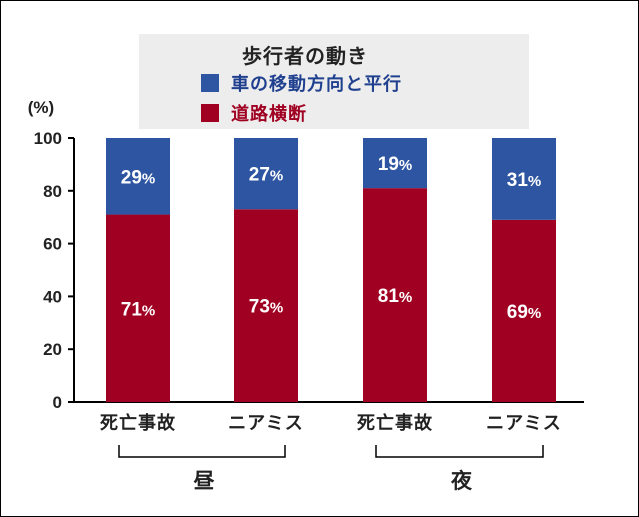  I want to click on group-label: 昼, so click(204, 481).